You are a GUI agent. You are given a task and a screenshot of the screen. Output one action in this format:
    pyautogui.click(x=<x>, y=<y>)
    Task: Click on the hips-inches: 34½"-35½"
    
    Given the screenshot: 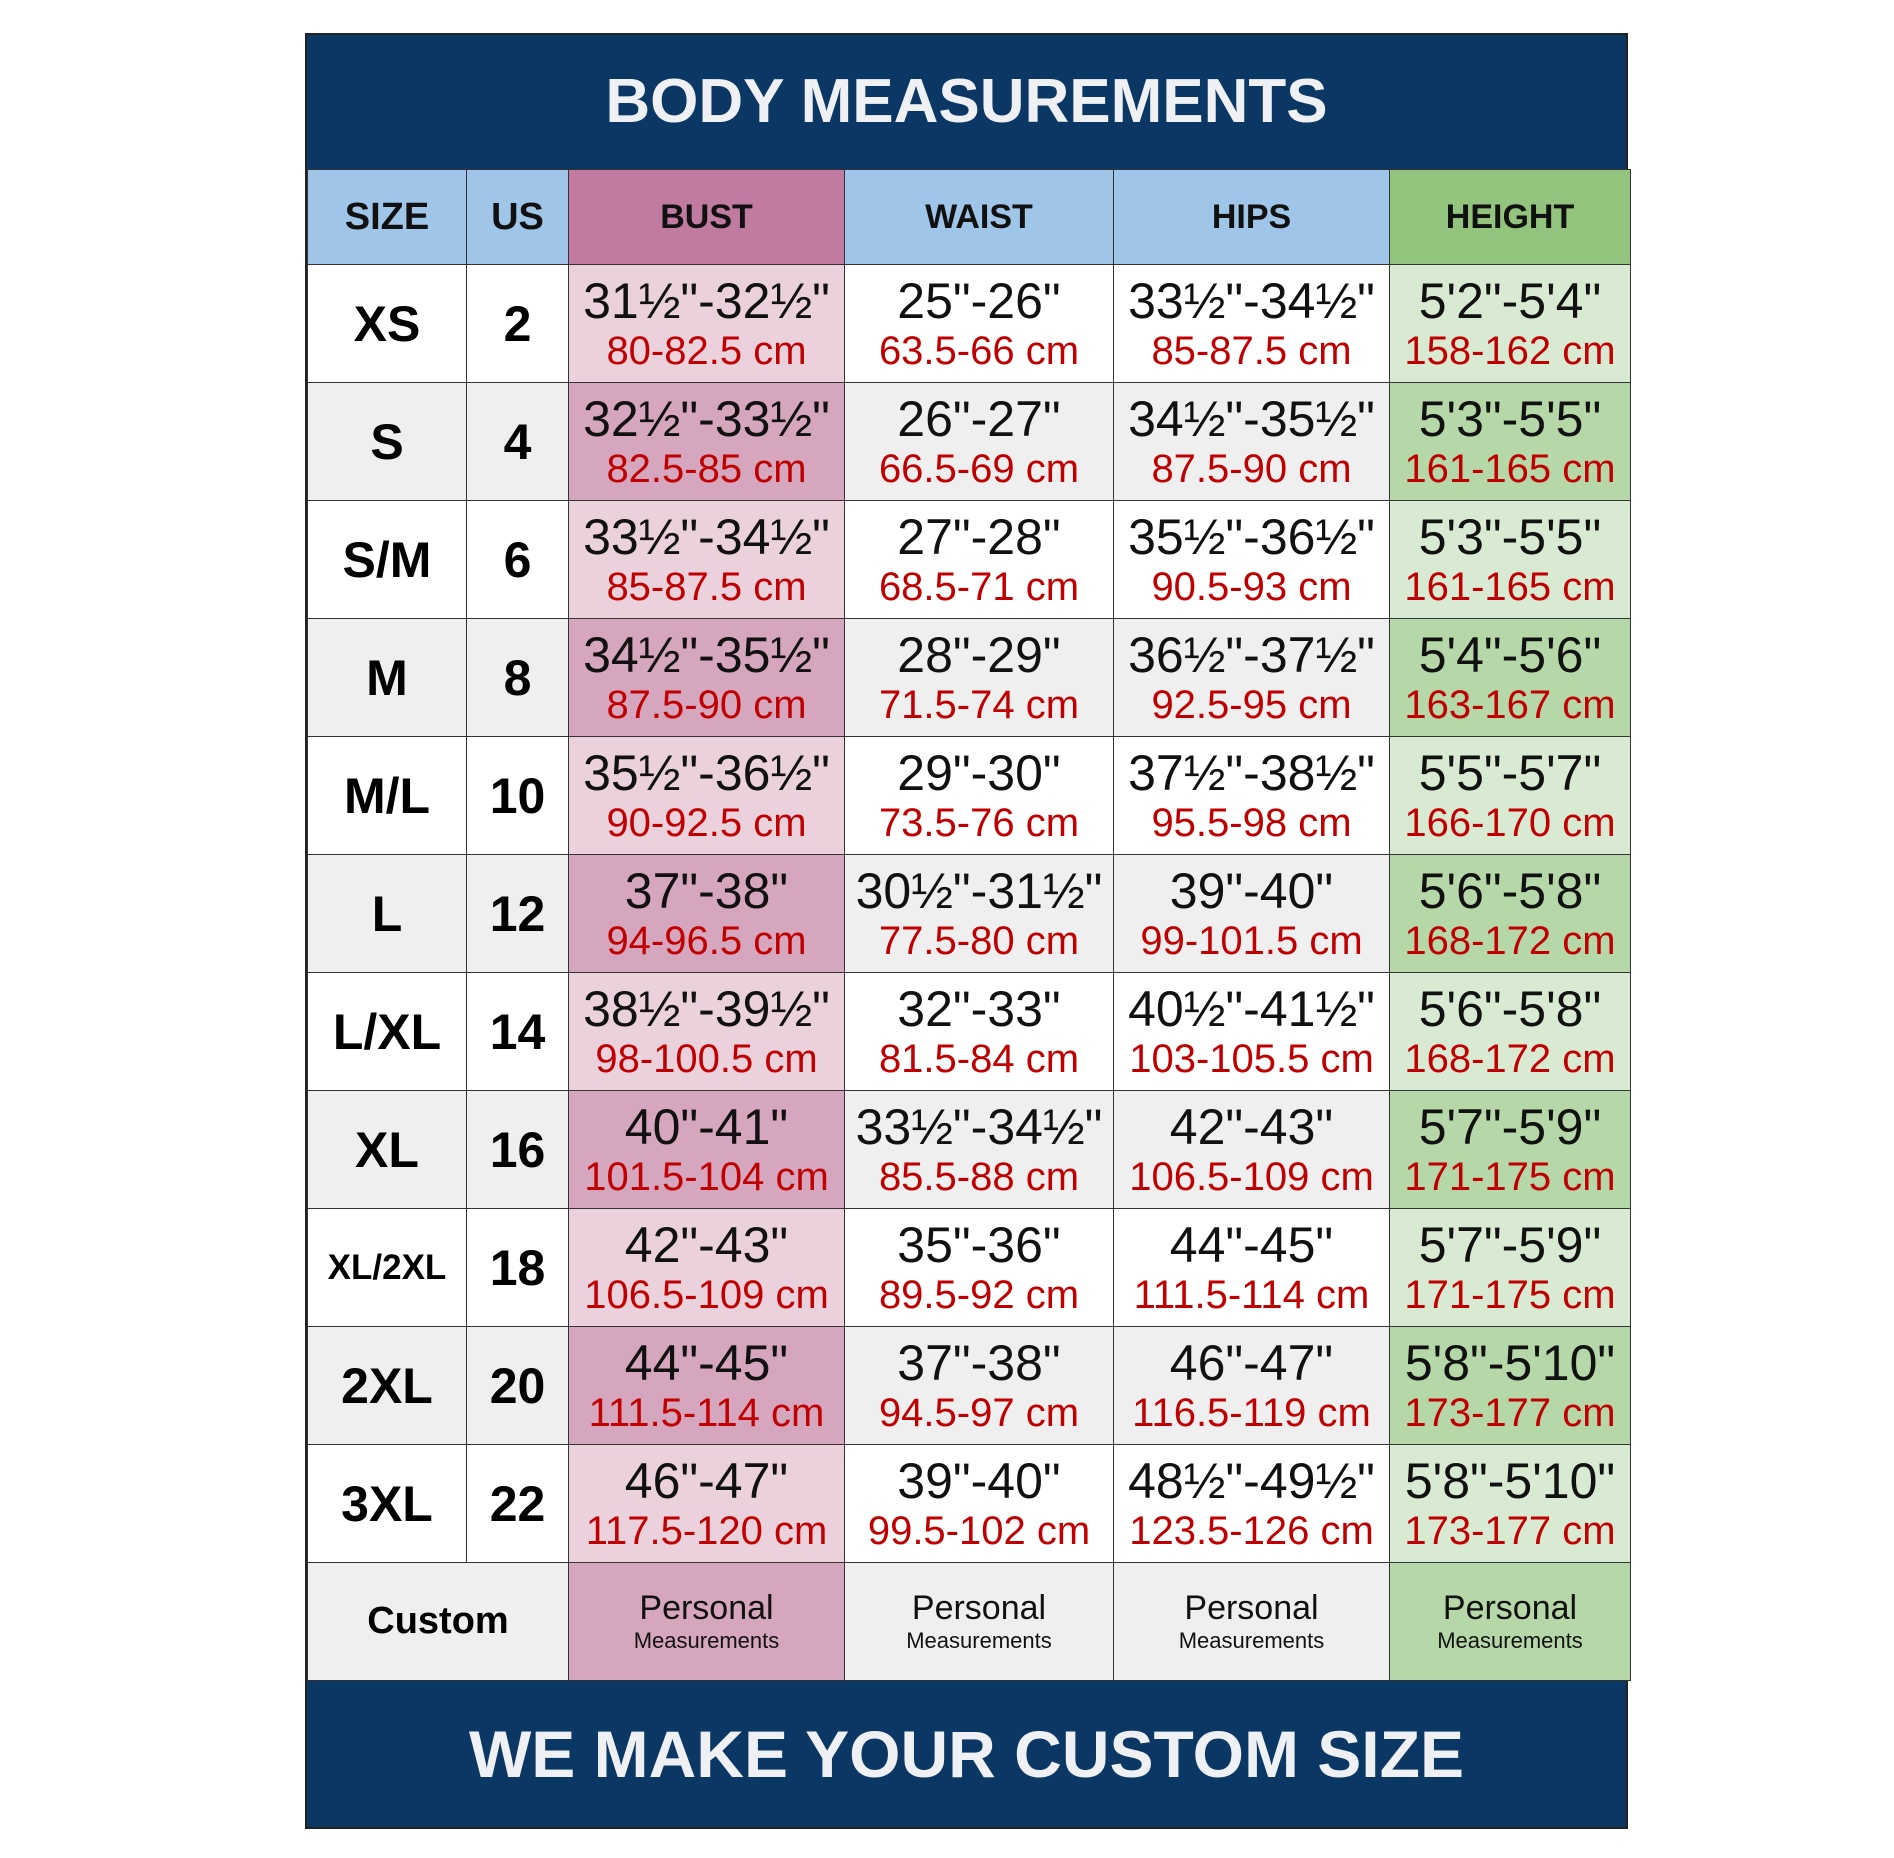 What is the action you would take?
    pyautogui.click(x=1251, y=418)
    